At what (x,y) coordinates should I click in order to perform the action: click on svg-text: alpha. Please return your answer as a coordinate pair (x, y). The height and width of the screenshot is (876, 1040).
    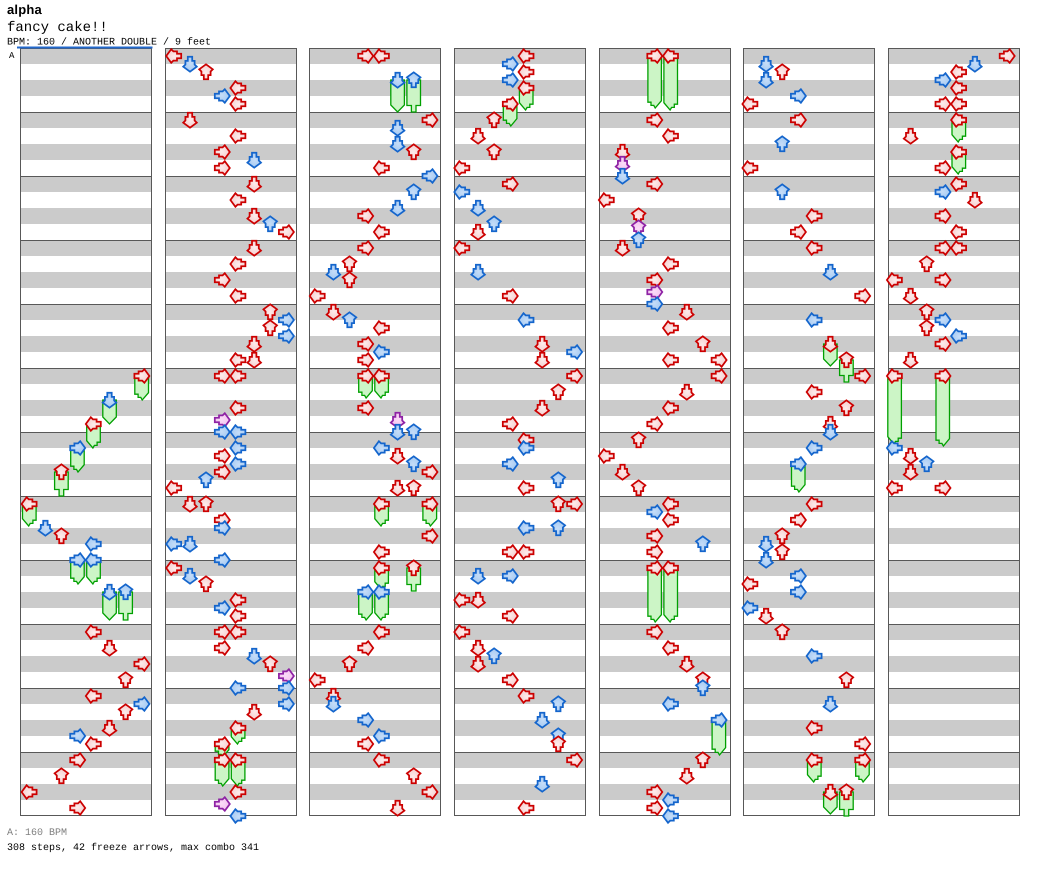
    Looking at the image, I should click on (25, 9).